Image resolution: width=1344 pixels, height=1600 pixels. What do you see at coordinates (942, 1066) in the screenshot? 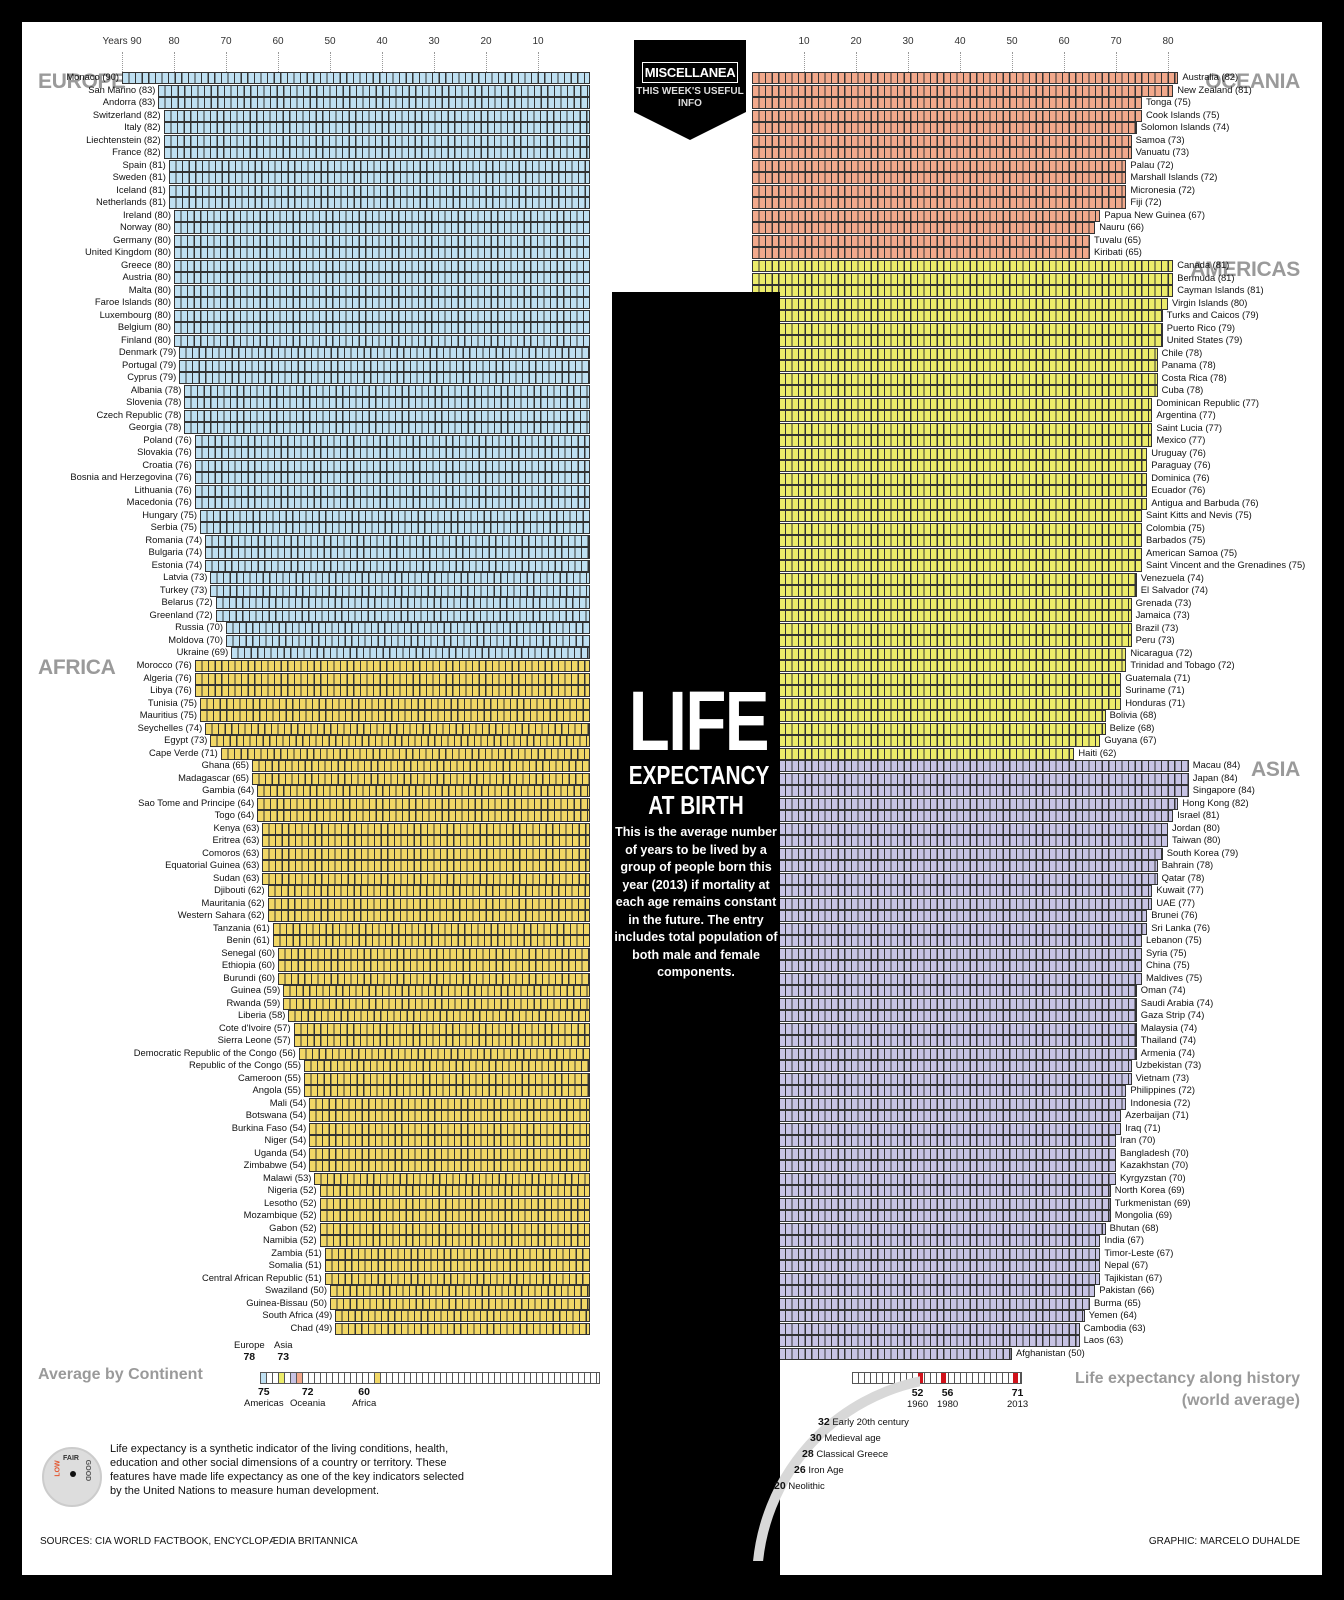
I see `bar-uzbekistan` at bounding box center [942, 1066].